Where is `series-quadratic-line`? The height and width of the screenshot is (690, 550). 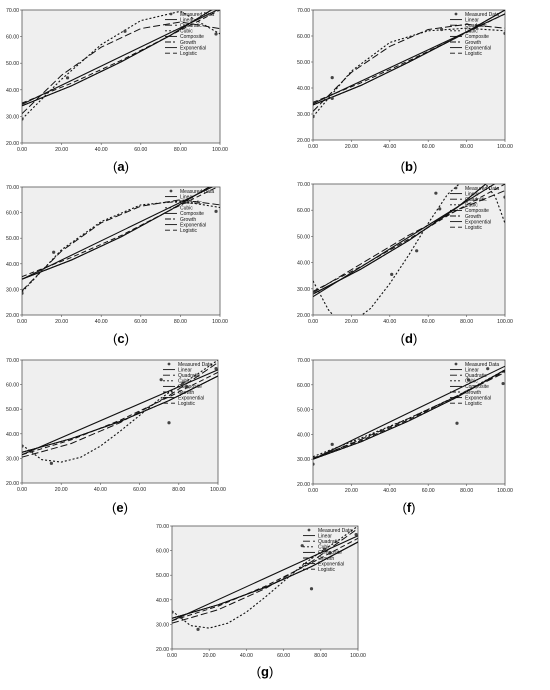
series-quadratic-line is located at coordinates (409, 242).